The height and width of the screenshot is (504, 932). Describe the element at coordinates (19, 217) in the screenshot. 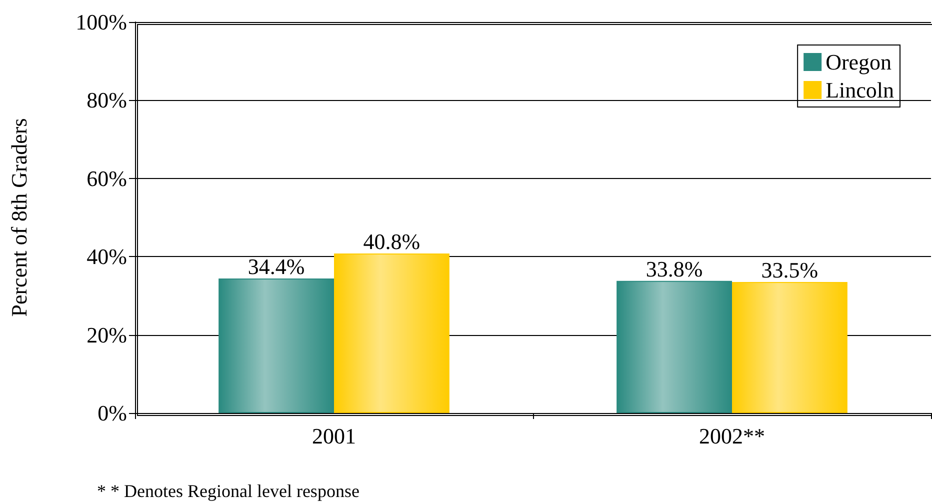

I see `y-axis-title: Percent of 8th Graders` at that location.